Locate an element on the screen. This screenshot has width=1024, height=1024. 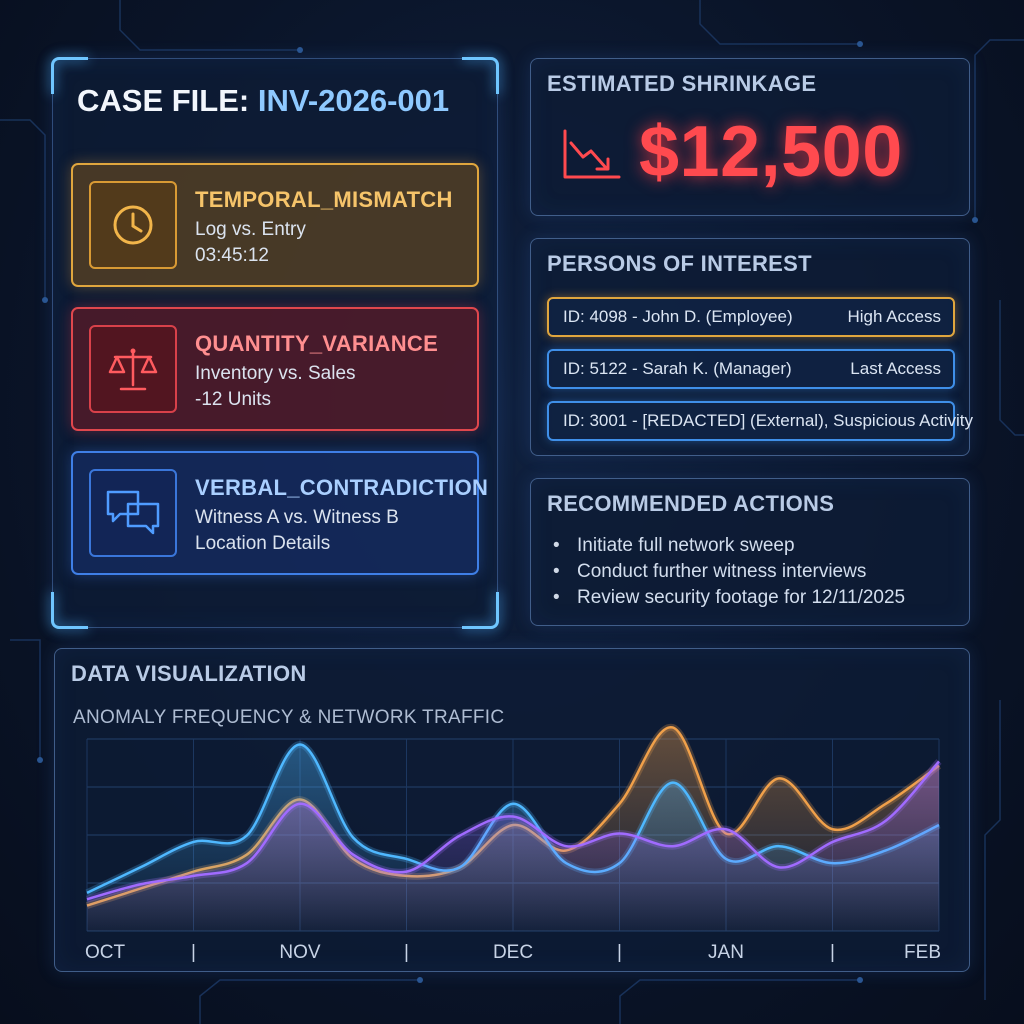
x-tick-label: OCT is located at coordinates (105, 952).